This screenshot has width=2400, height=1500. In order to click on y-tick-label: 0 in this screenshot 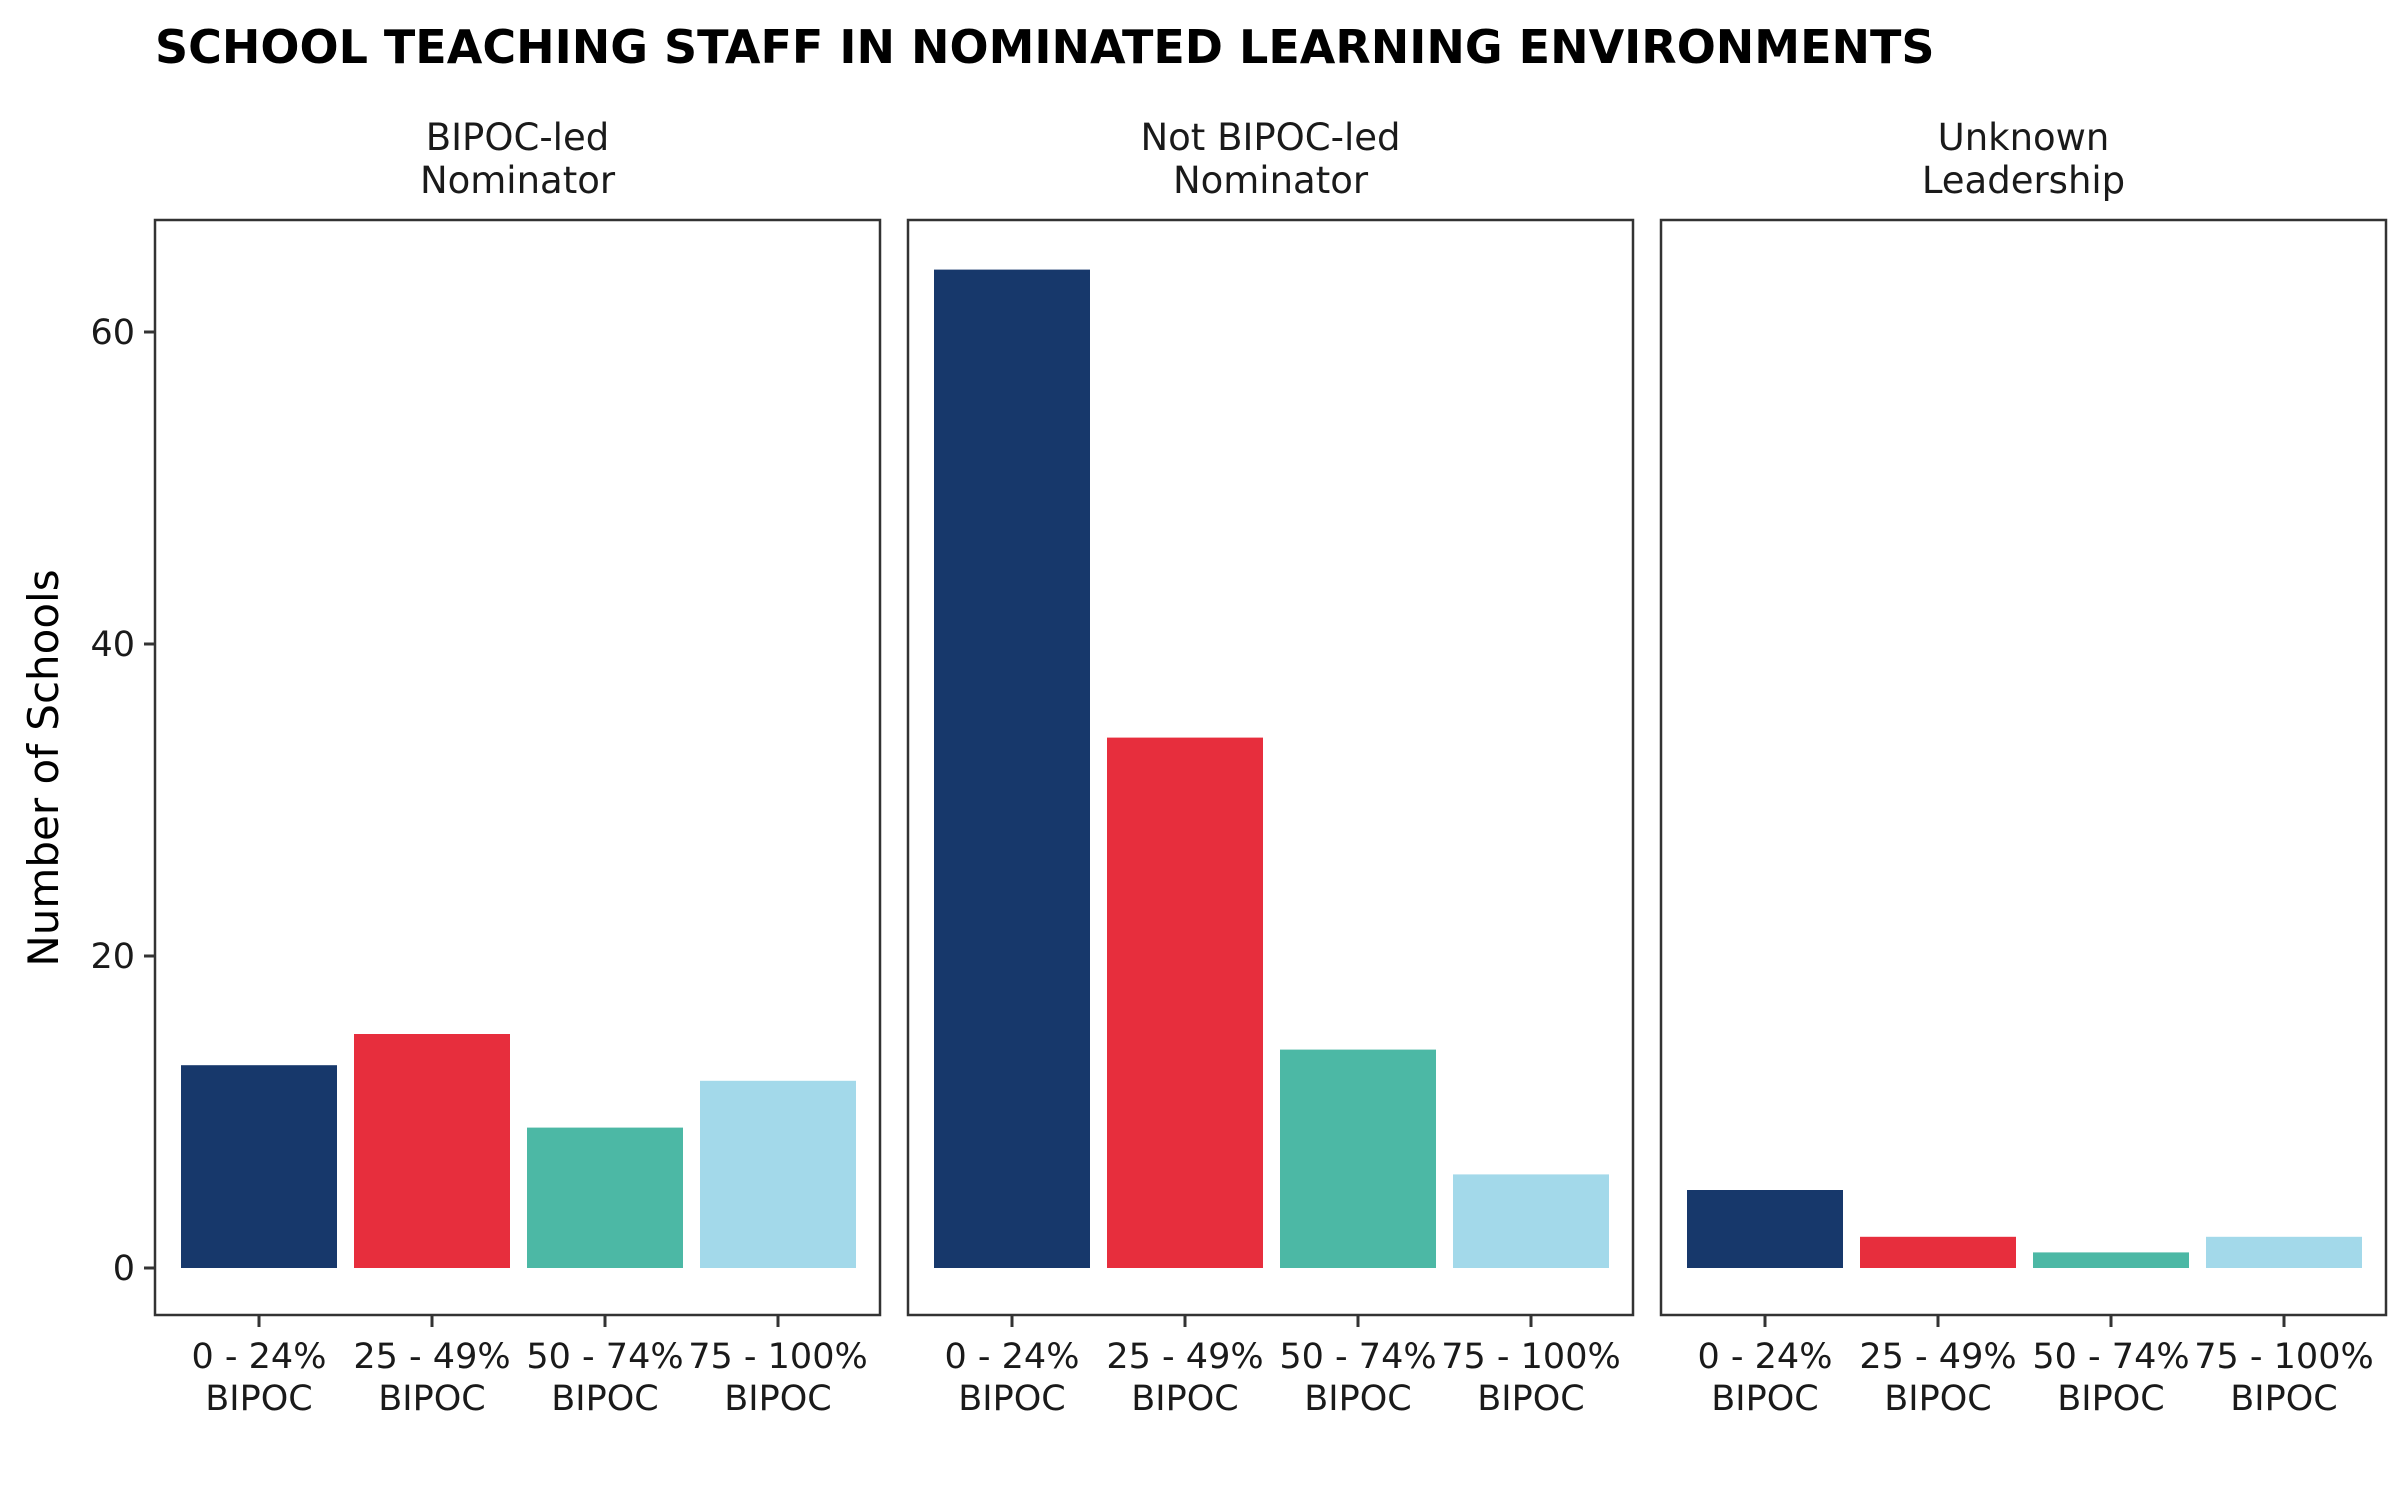, I will do `click(124, 1269)`.